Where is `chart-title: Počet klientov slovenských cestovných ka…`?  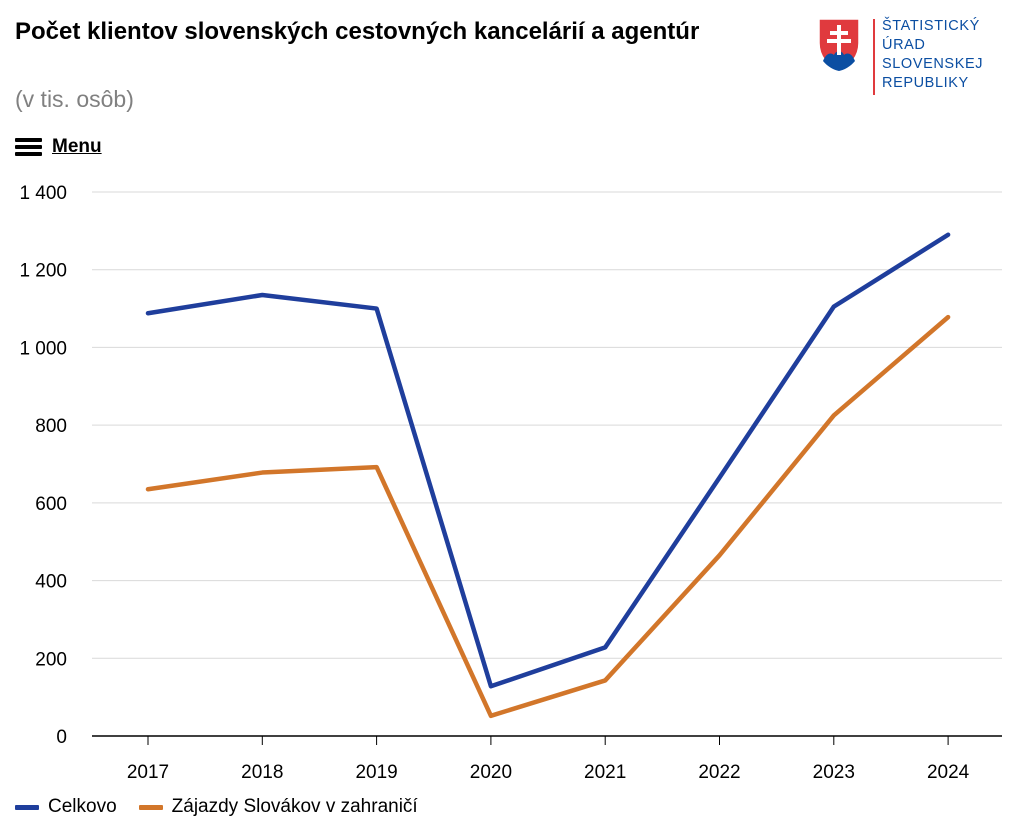 chart-title: Počet klientov slovenských cestovných ka… is located at coordinates (357, 31).